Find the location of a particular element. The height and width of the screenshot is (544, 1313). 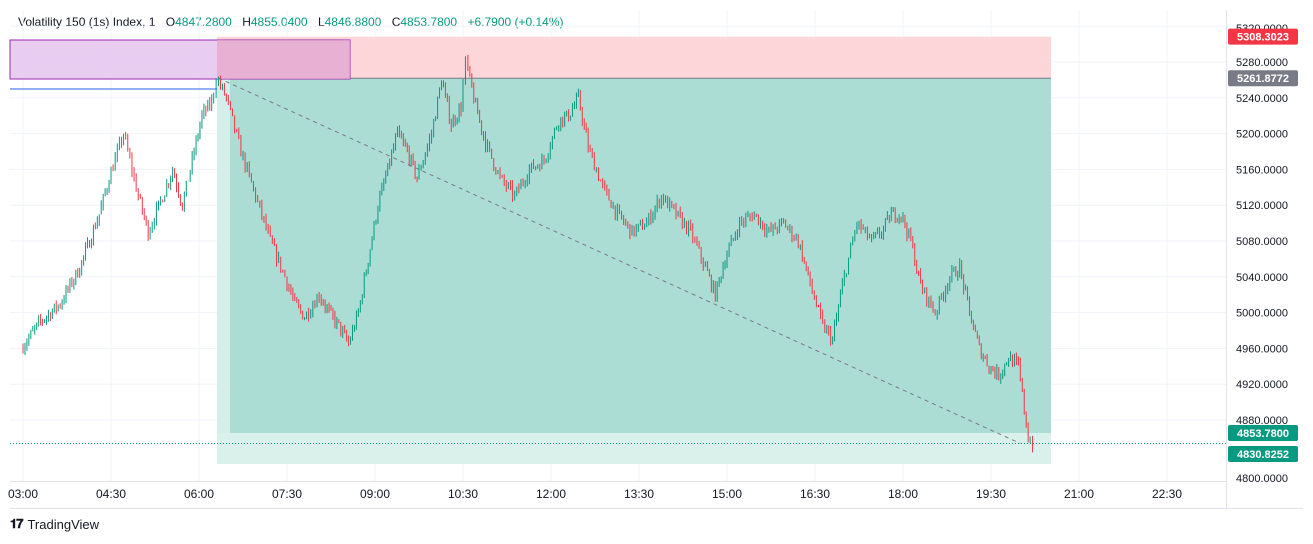

time-tick: 13:30 is located at coordinates (639, 494).